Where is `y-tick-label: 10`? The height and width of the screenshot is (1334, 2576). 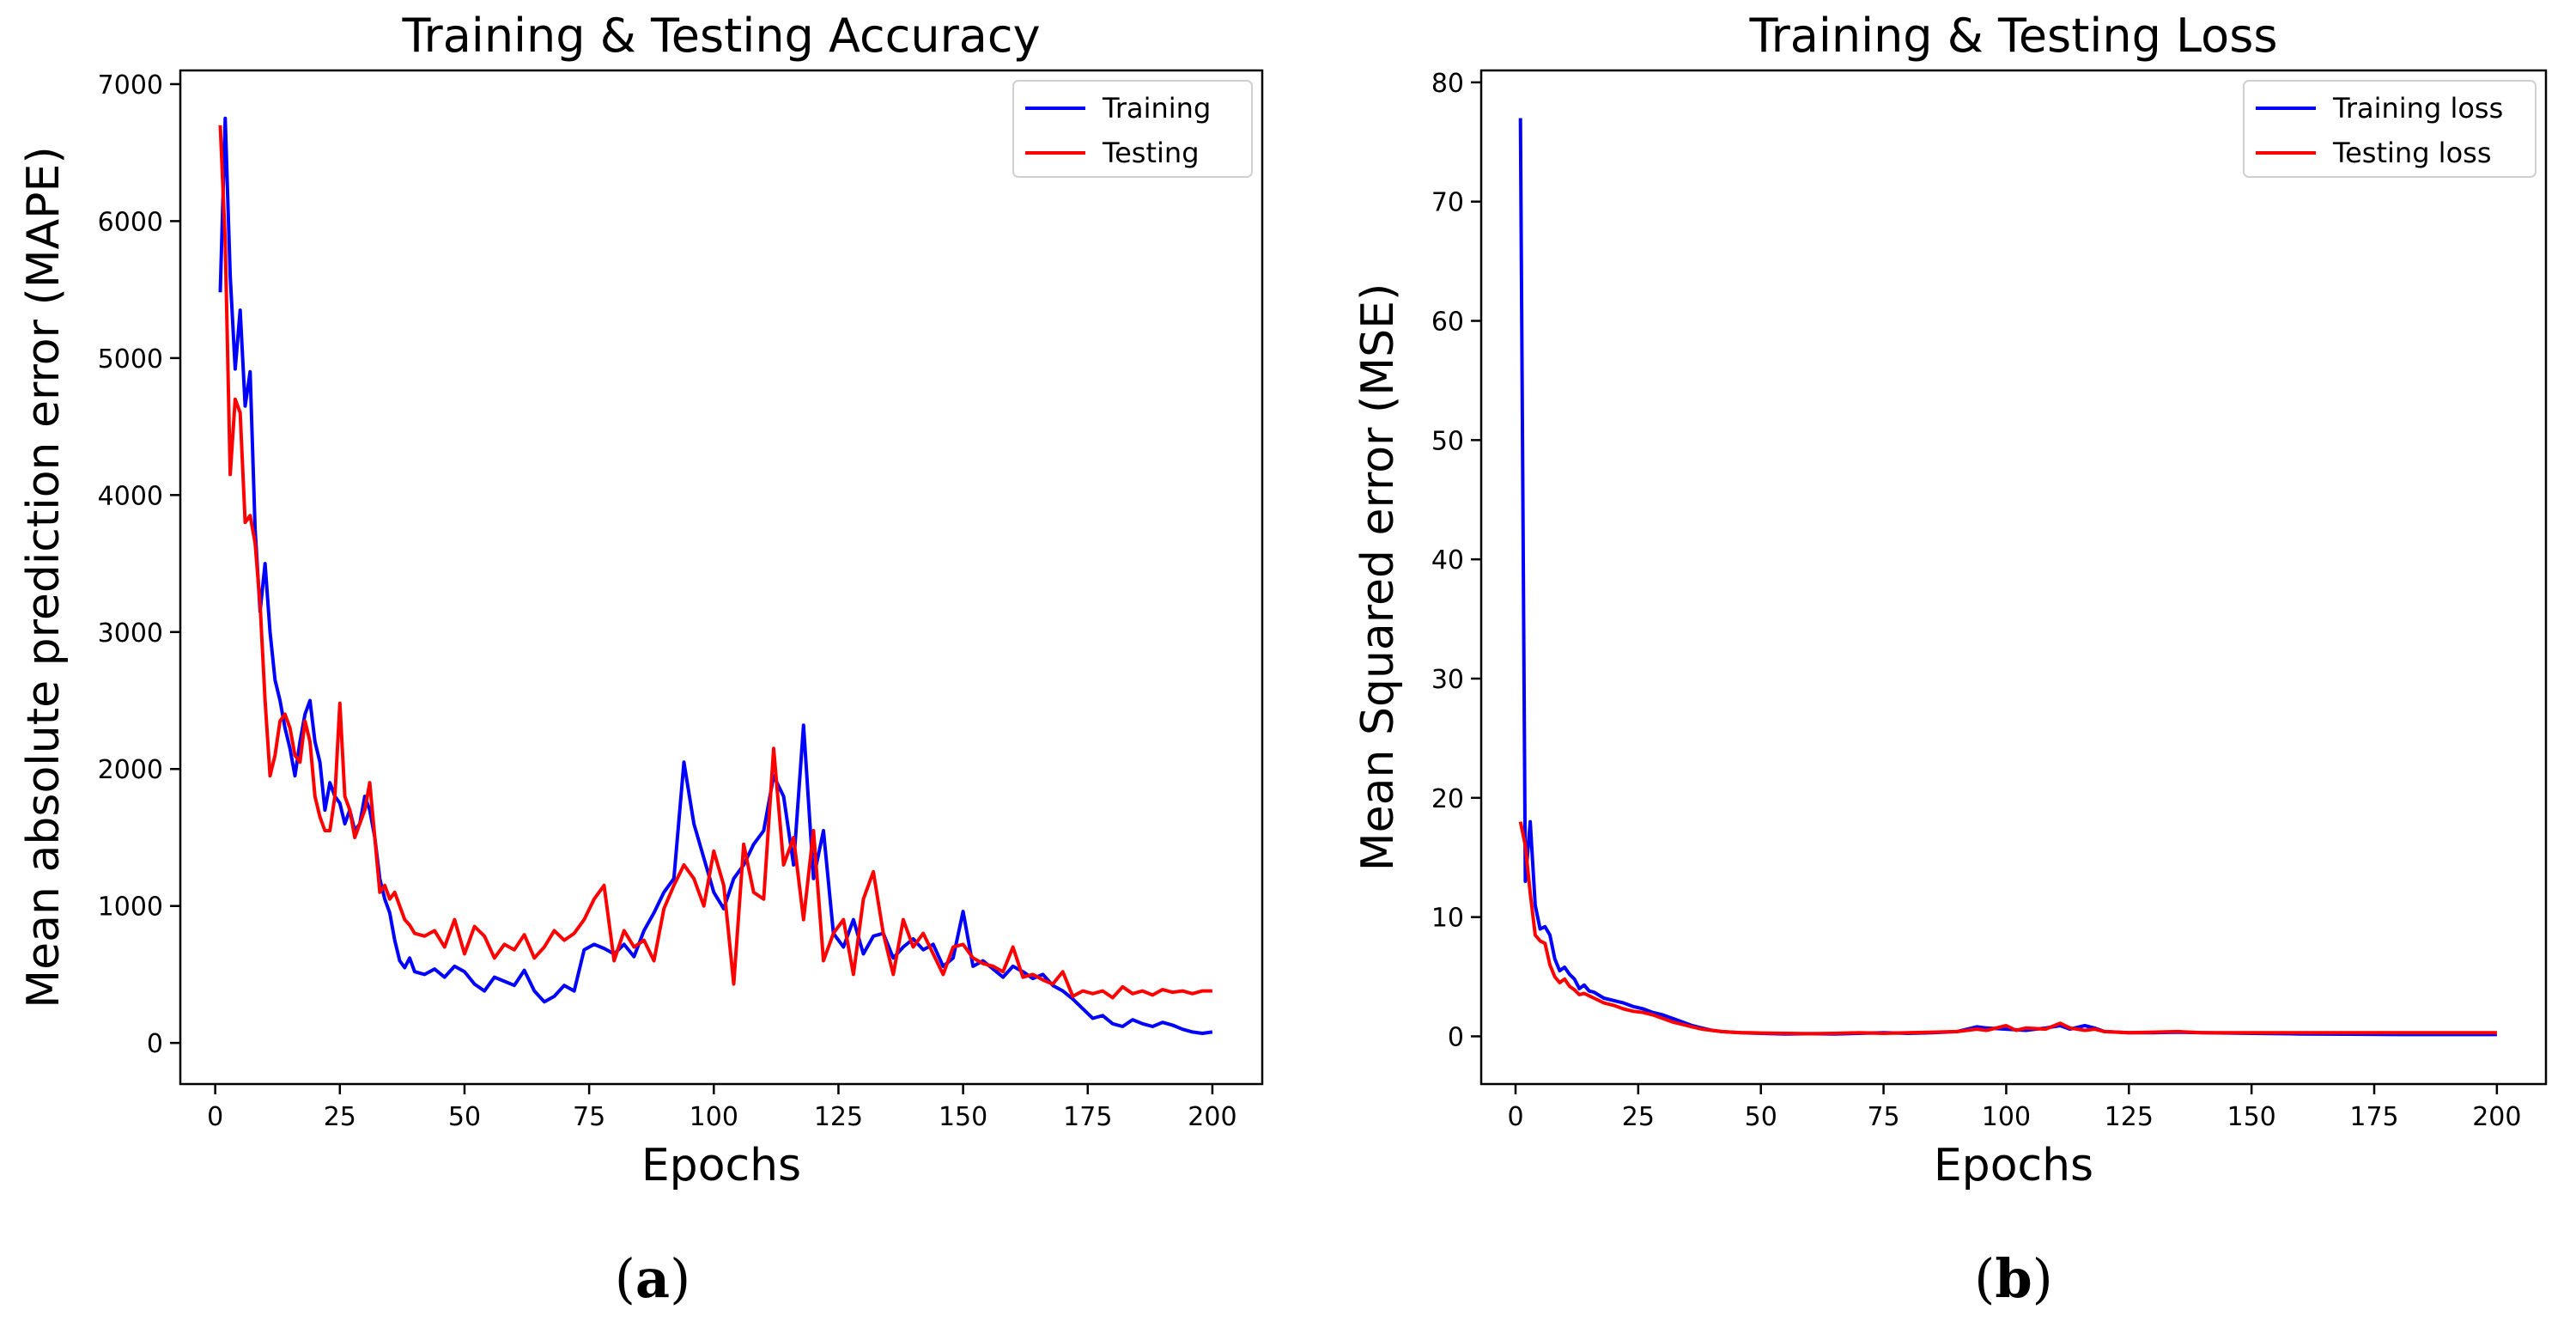 y-tick-label: 10 is located at coordinates (1448, 919).